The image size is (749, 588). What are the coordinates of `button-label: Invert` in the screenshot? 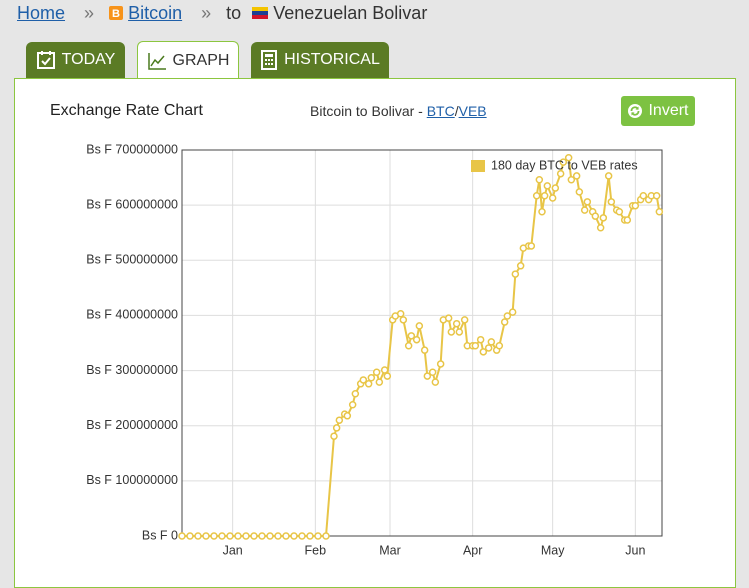 It's located at (668, 110).